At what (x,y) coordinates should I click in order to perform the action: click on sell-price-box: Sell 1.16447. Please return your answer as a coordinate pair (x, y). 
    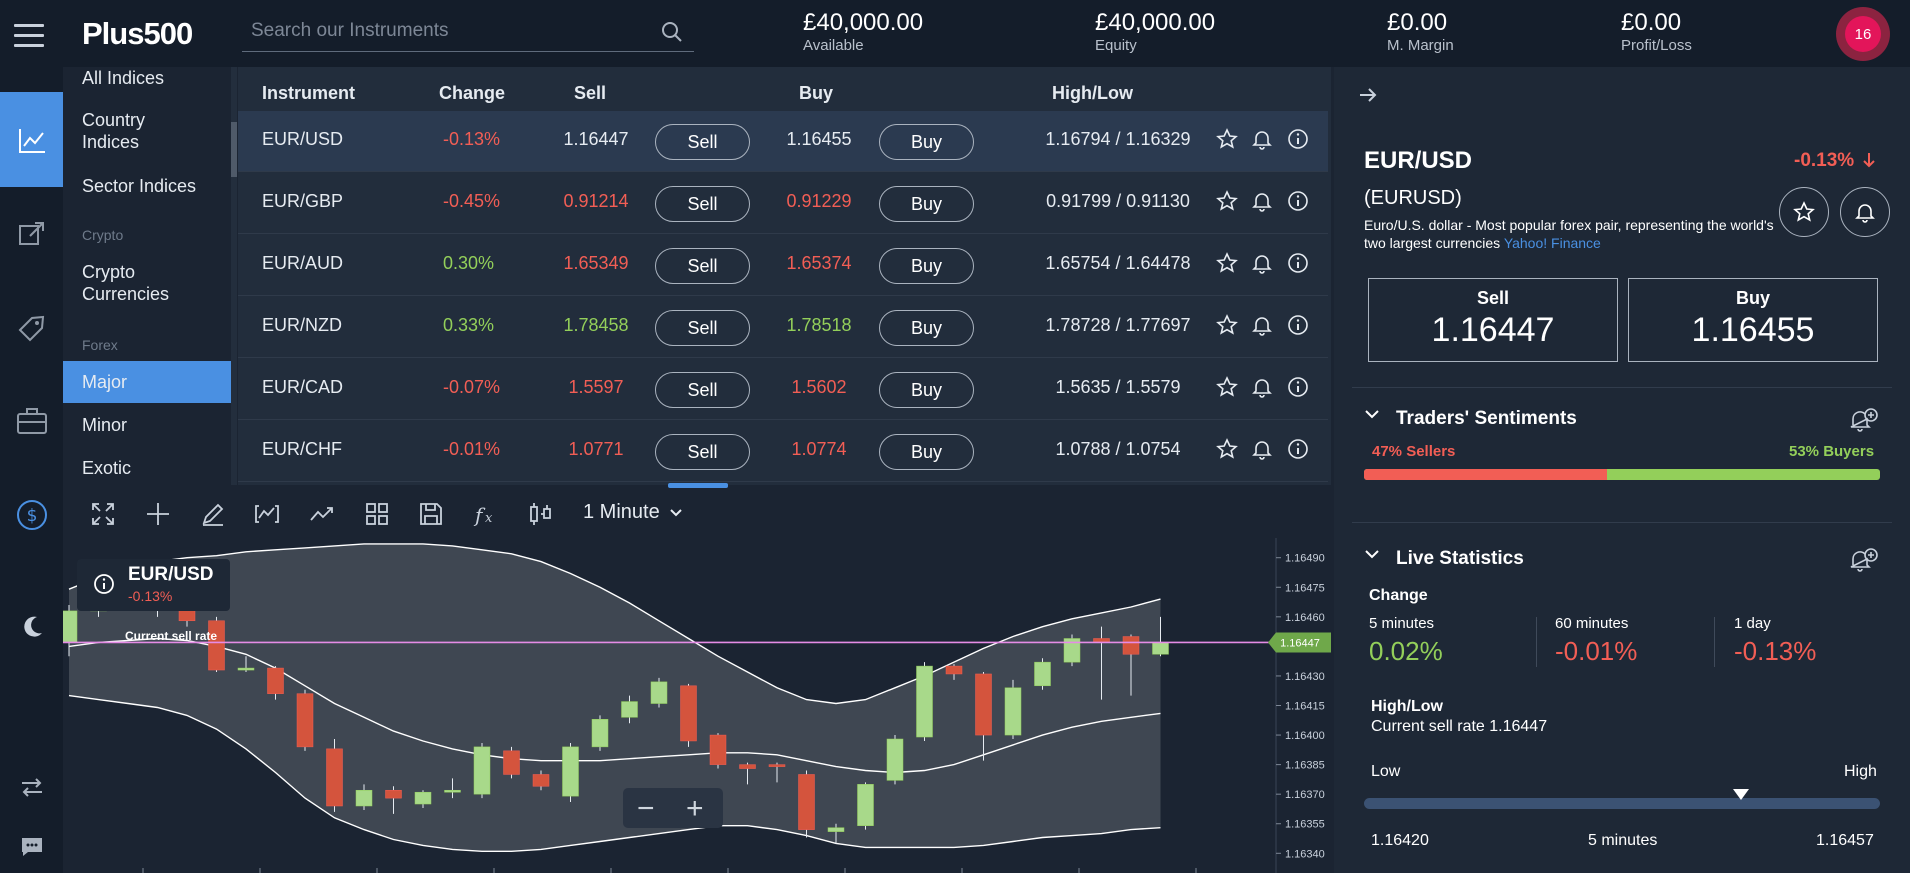
    Looking at the image, I should click on (1493, 320).